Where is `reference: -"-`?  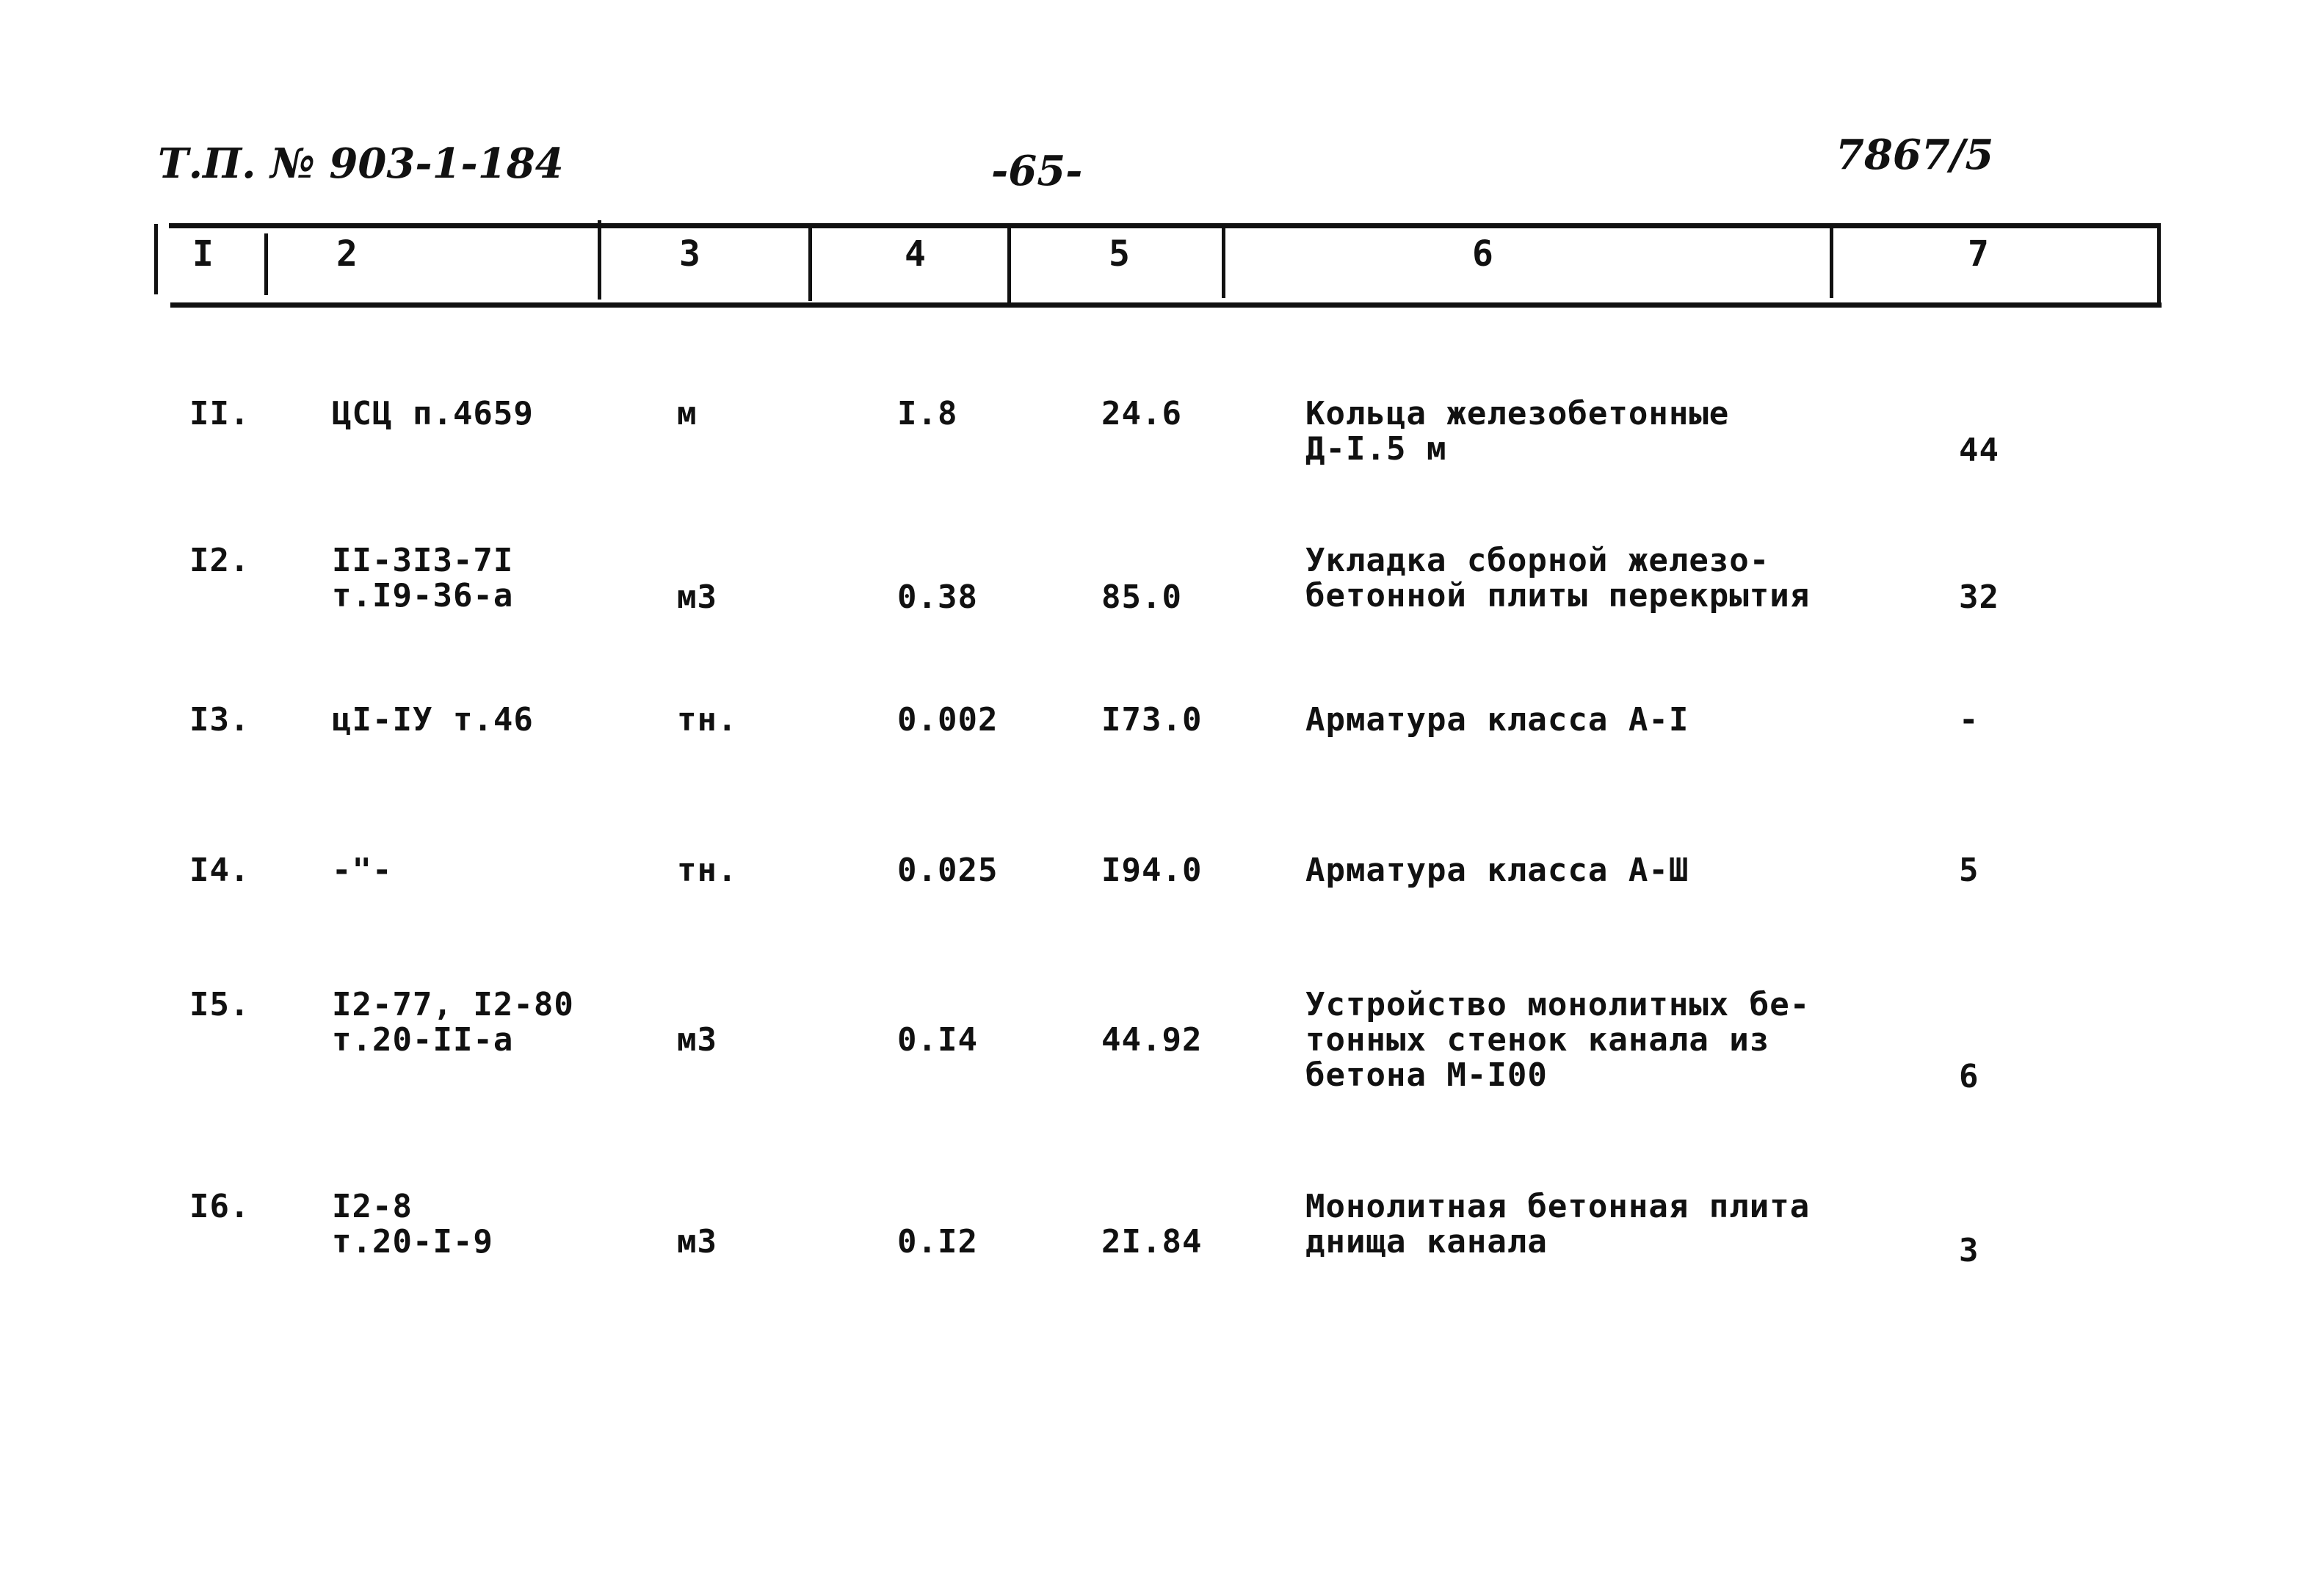
reference: -"- is located at coordinates (362, 870).